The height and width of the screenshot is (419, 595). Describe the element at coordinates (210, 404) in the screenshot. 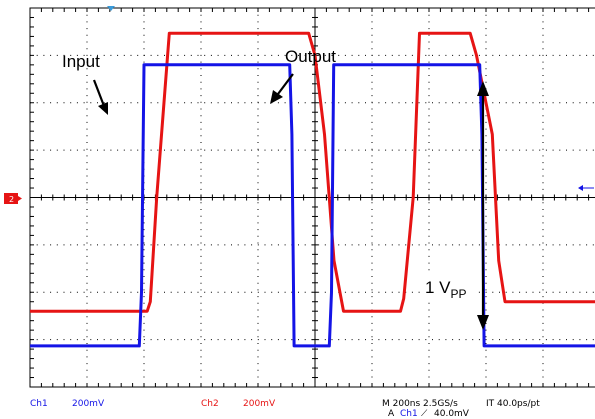

I see `ch2-label: Ch2` at that location.